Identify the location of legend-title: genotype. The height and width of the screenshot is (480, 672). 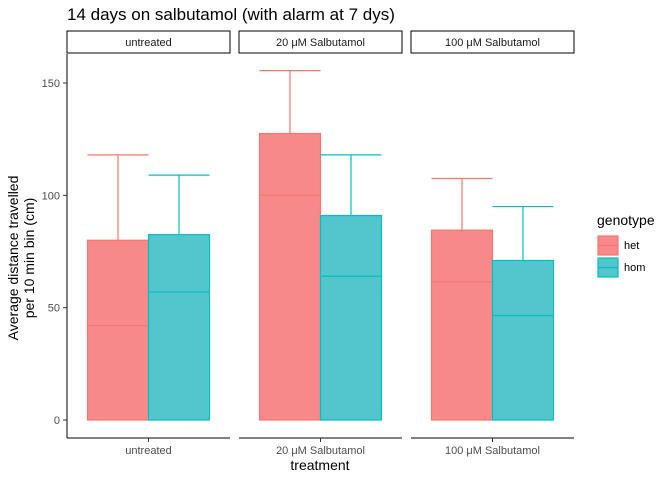
(626, 220).